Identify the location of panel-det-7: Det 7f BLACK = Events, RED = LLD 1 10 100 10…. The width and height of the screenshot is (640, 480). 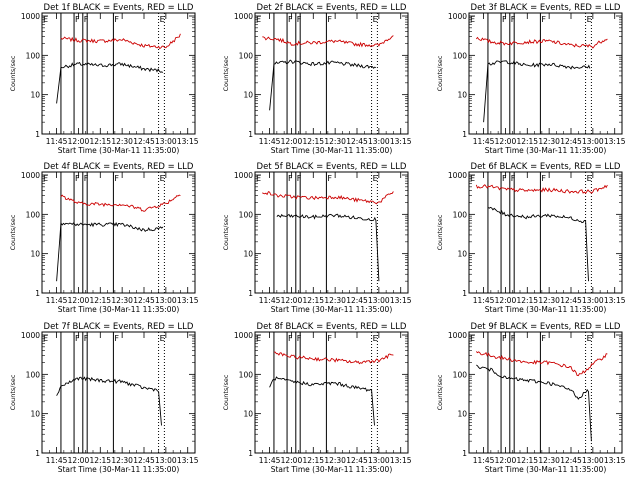
(104, 398).